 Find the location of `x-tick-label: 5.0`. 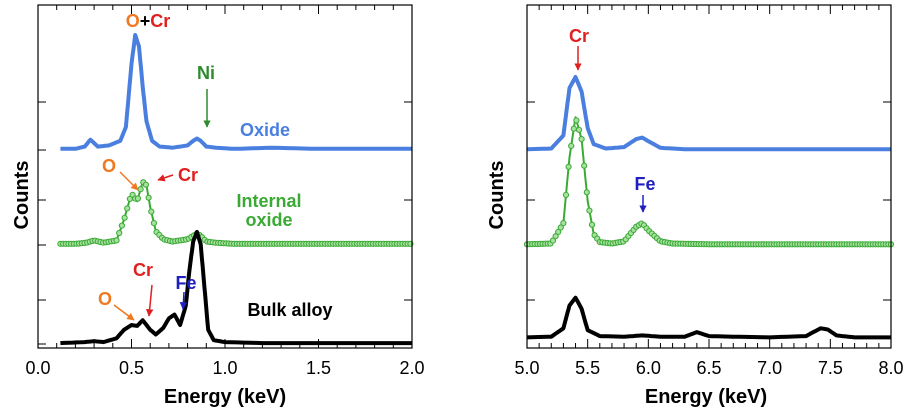

x-tick-label: 5.0 is located at coordinates (526, 368).